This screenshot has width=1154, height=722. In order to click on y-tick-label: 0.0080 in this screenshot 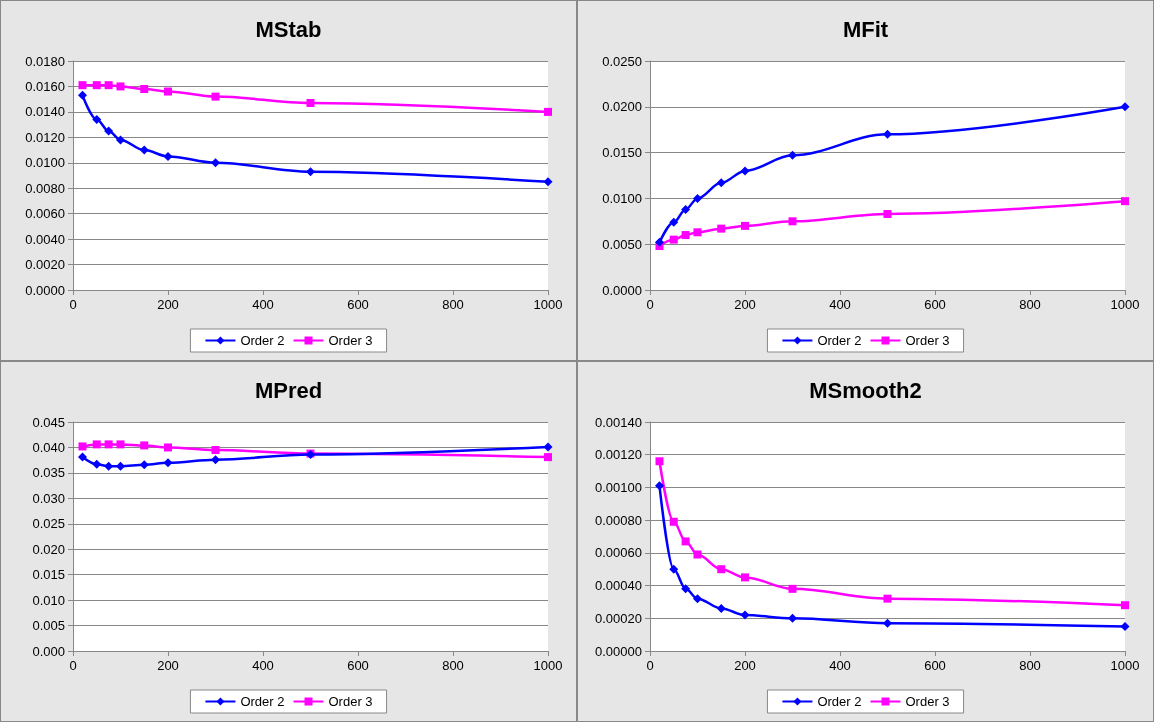, I will do `click(45, 188)`.